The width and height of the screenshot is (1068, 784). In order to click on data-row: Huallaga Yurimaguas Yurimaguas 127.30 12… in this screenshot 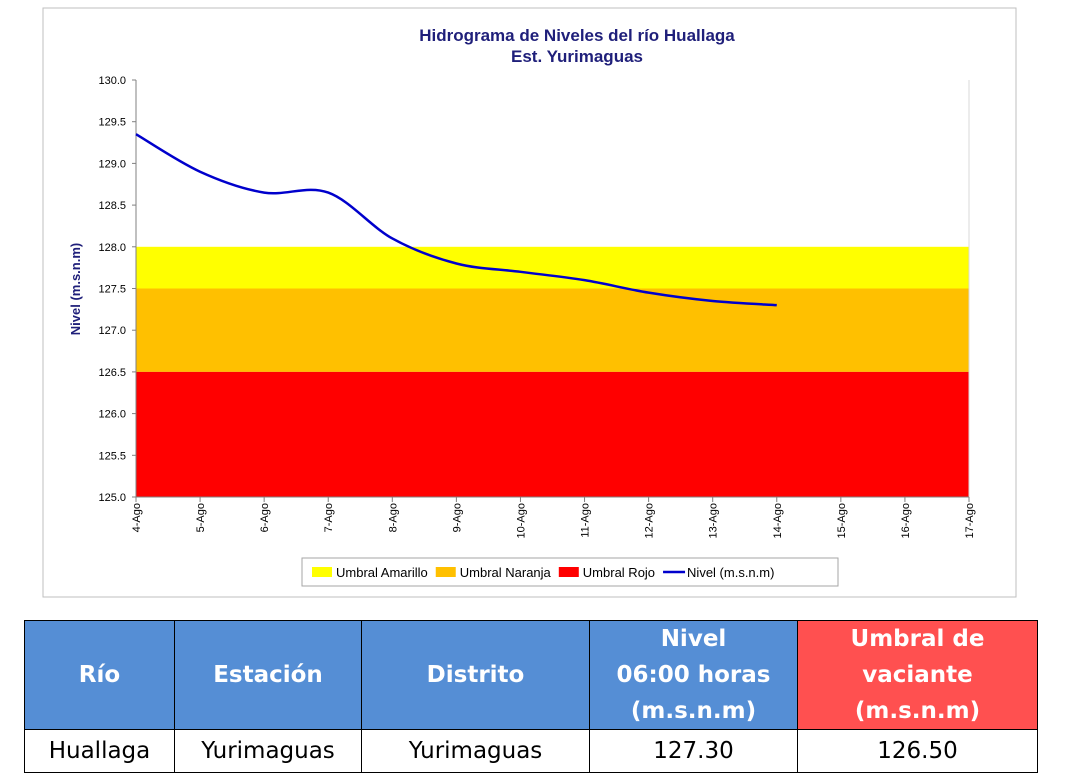, I will do `click(531, 751)`.